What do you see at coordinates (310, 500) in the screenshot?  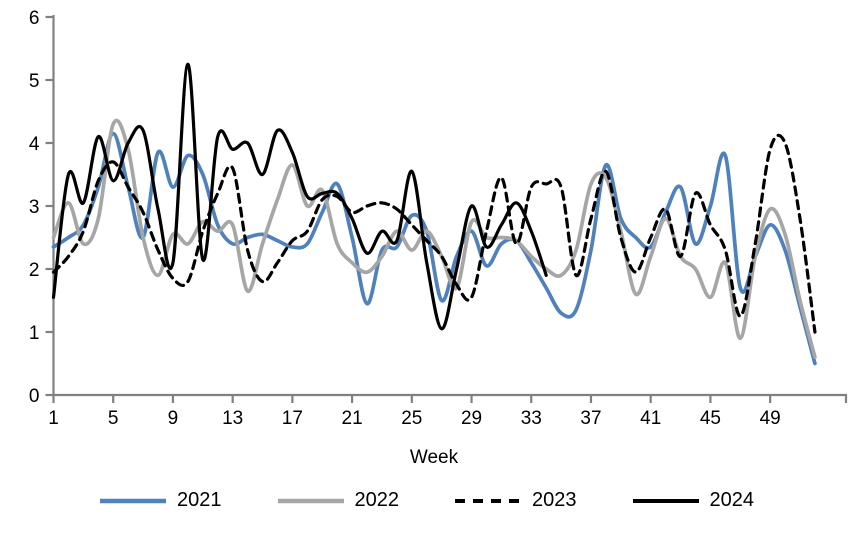 I see `legend-swatch-2022-icon` at bounding box center [310, 500].